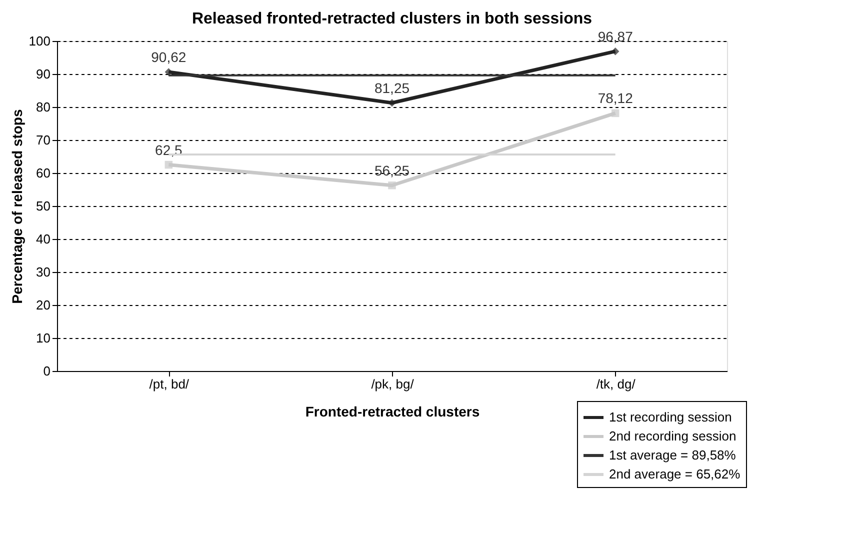  I want to click on y-tick-label: 0, so click(46, 371).